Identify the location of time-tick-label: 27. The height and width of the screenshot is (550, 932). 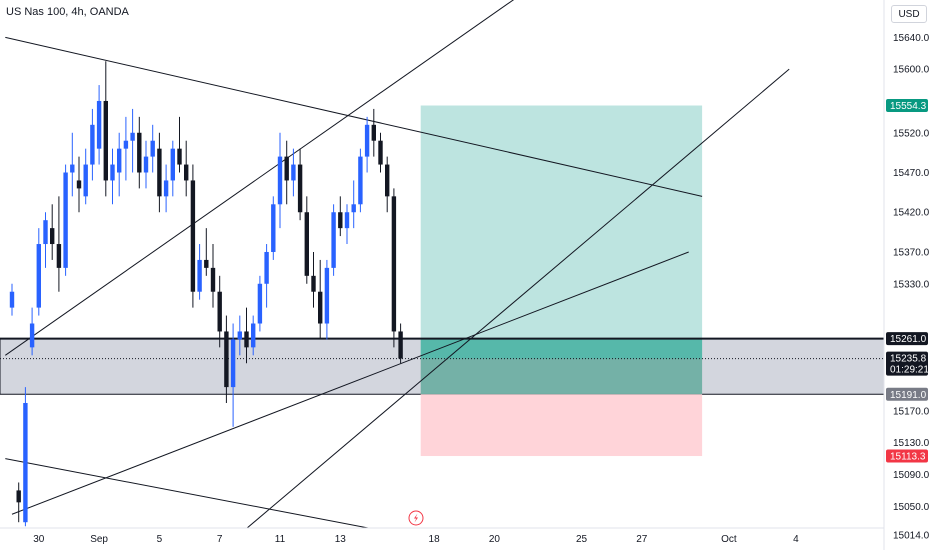
(642, 539).